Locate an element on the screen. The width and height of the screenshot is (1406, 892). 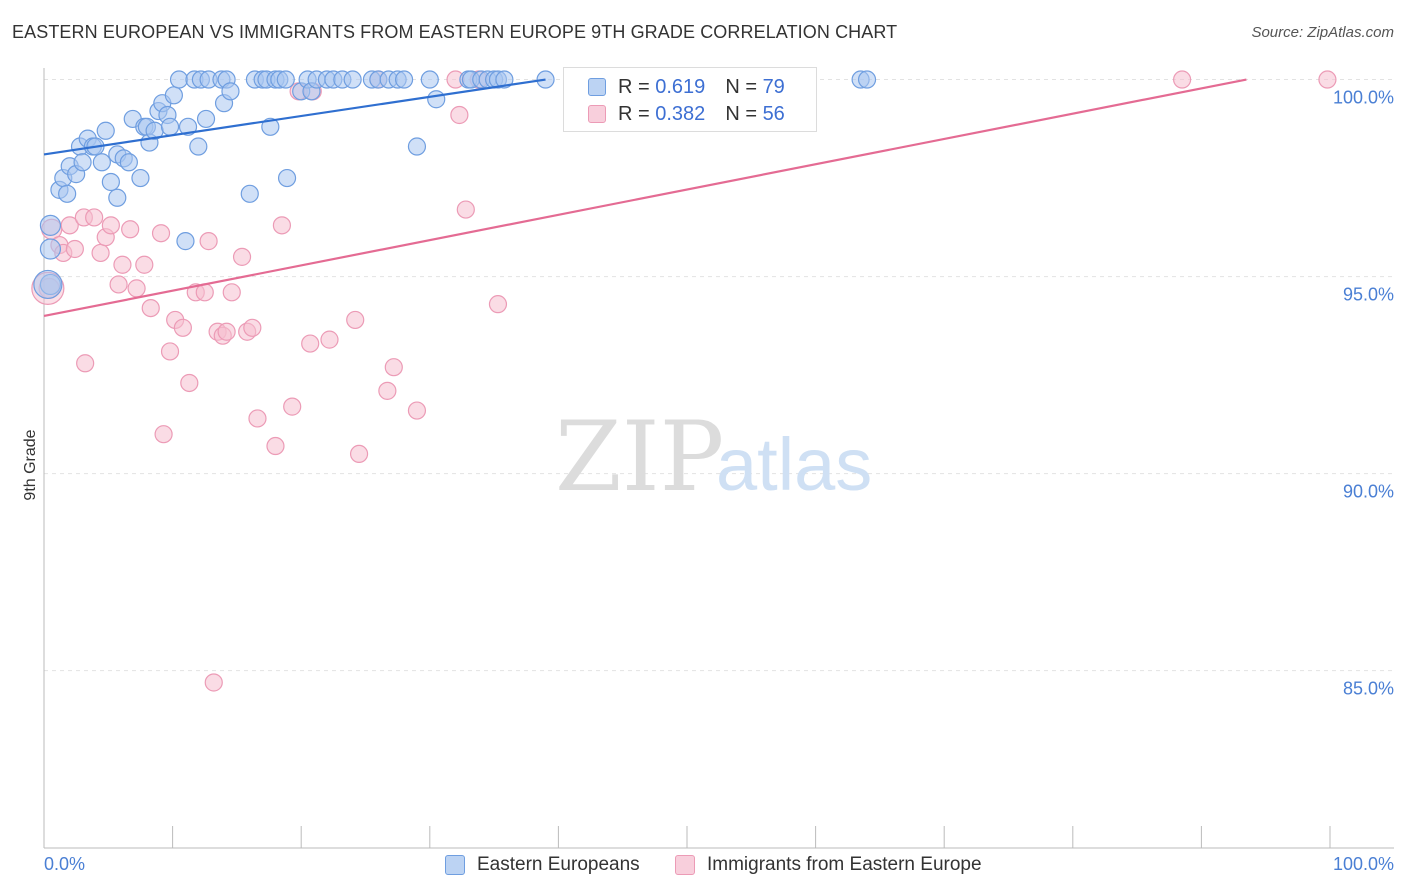
bottom-legend-swatch-pink is located at coordinates (685, 865).